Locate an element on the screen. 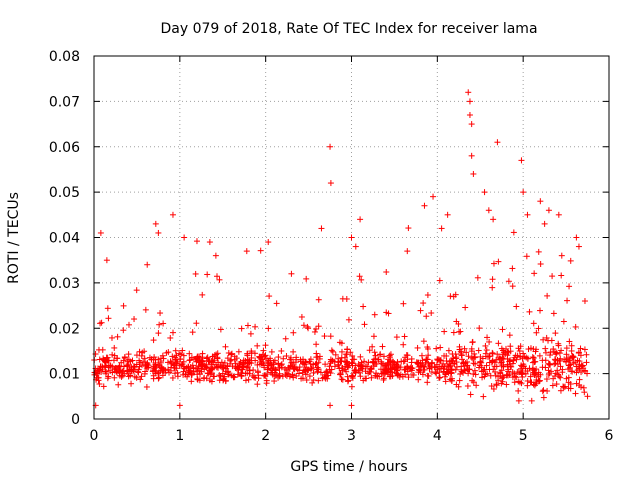  y-tick-label: 0.04 is located at coordinates (64, 239).